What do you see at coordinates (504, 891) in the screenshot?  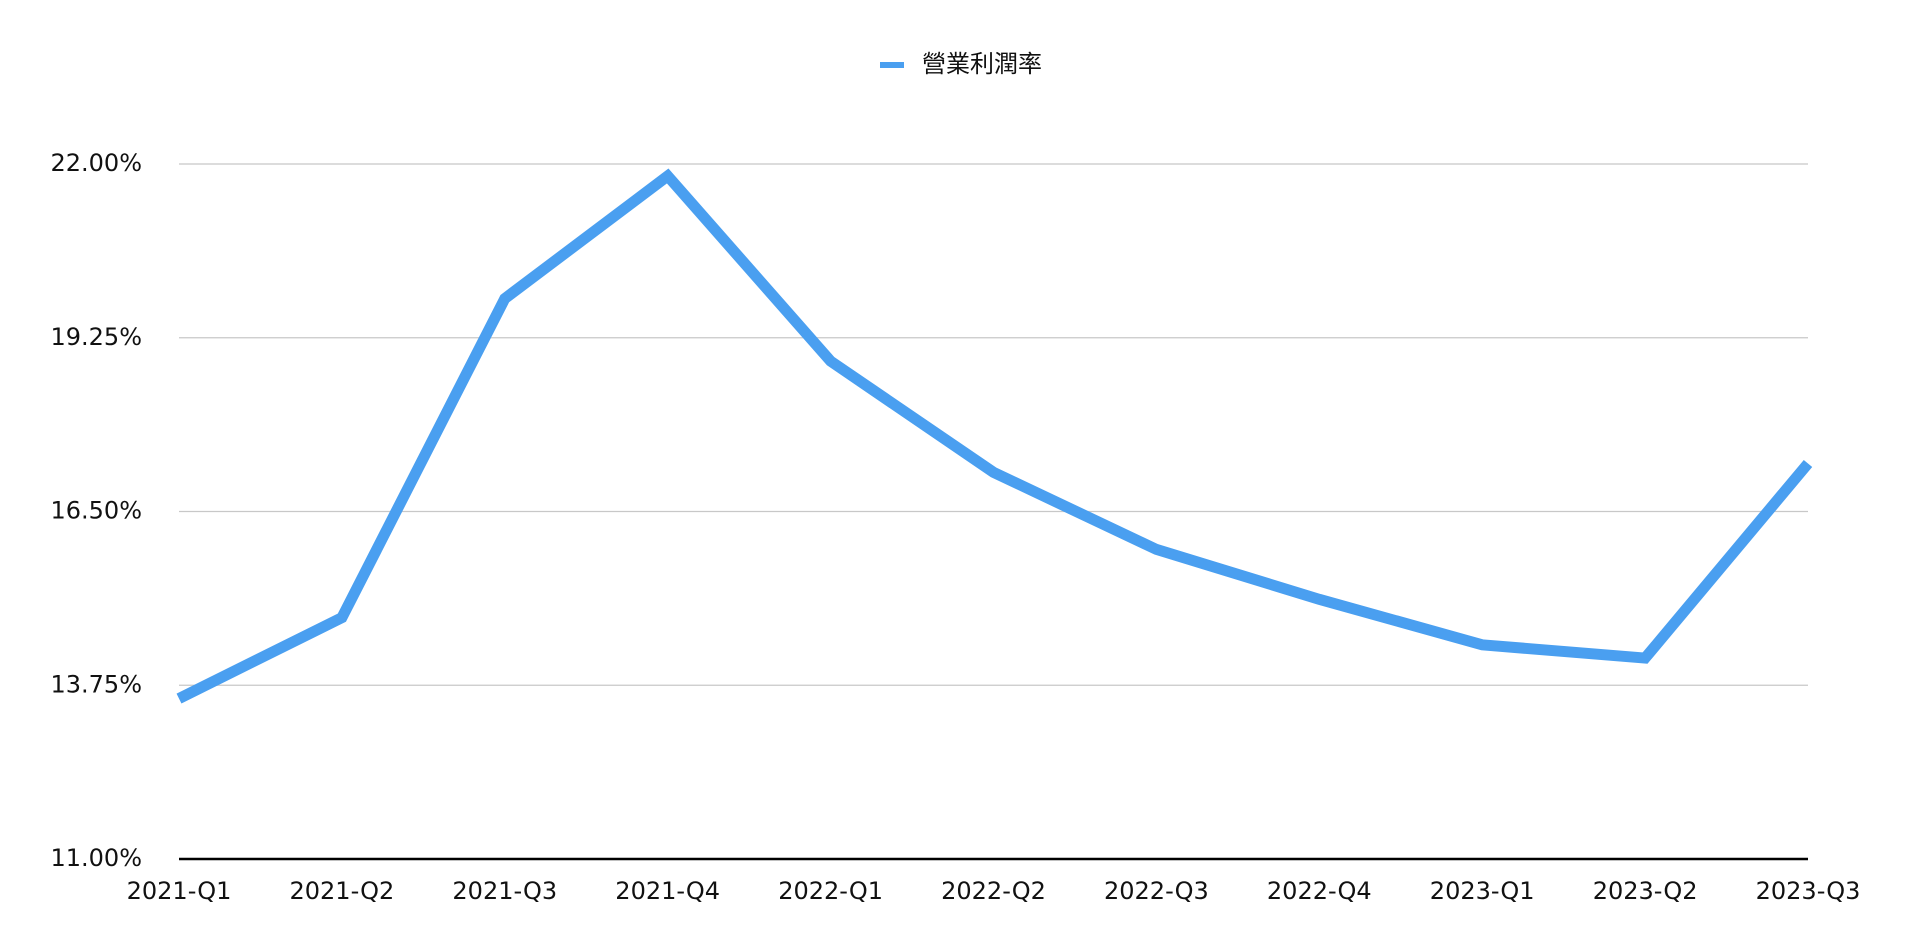 I see `x-tick-label: 2021-Q3` at bounding box center [504, 891].